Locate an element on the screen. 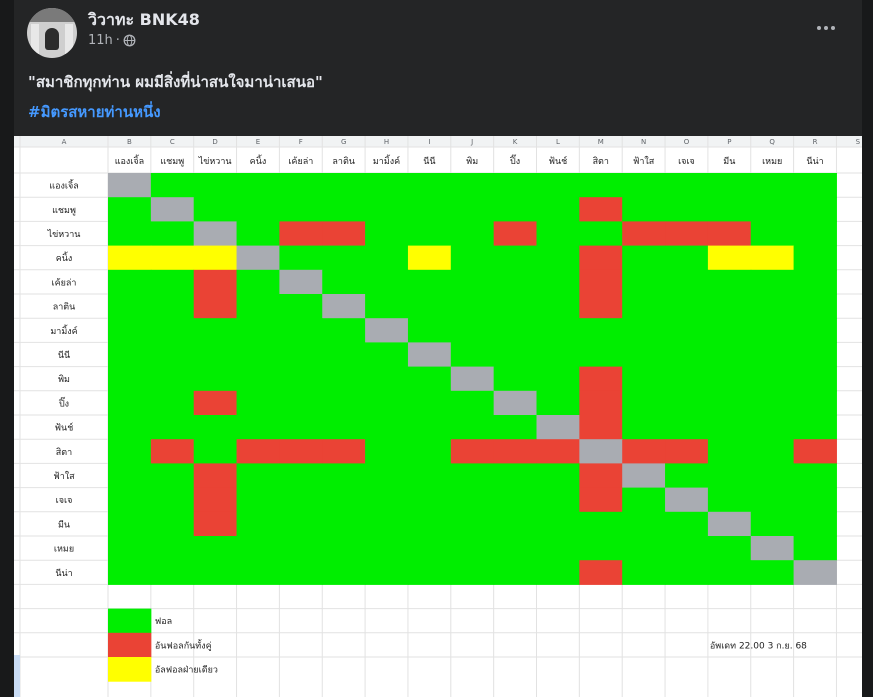 This screenshot has width=873, height=697. column-member-name: มีน is located at coordinates (729, 161).